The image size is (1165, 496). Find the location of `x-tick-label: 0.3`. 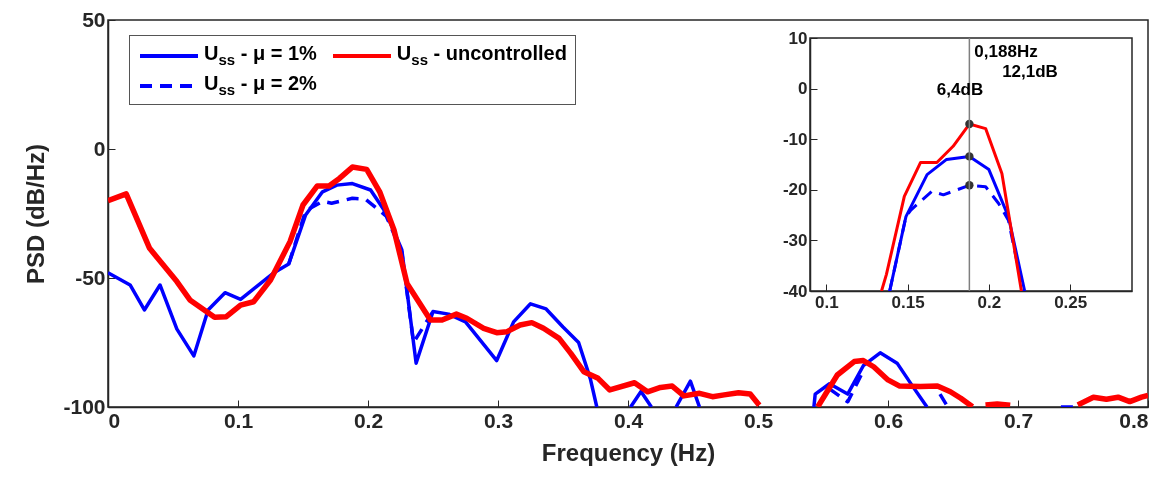

x-tick-label: 0.3 is located at coordinates (498, 420).